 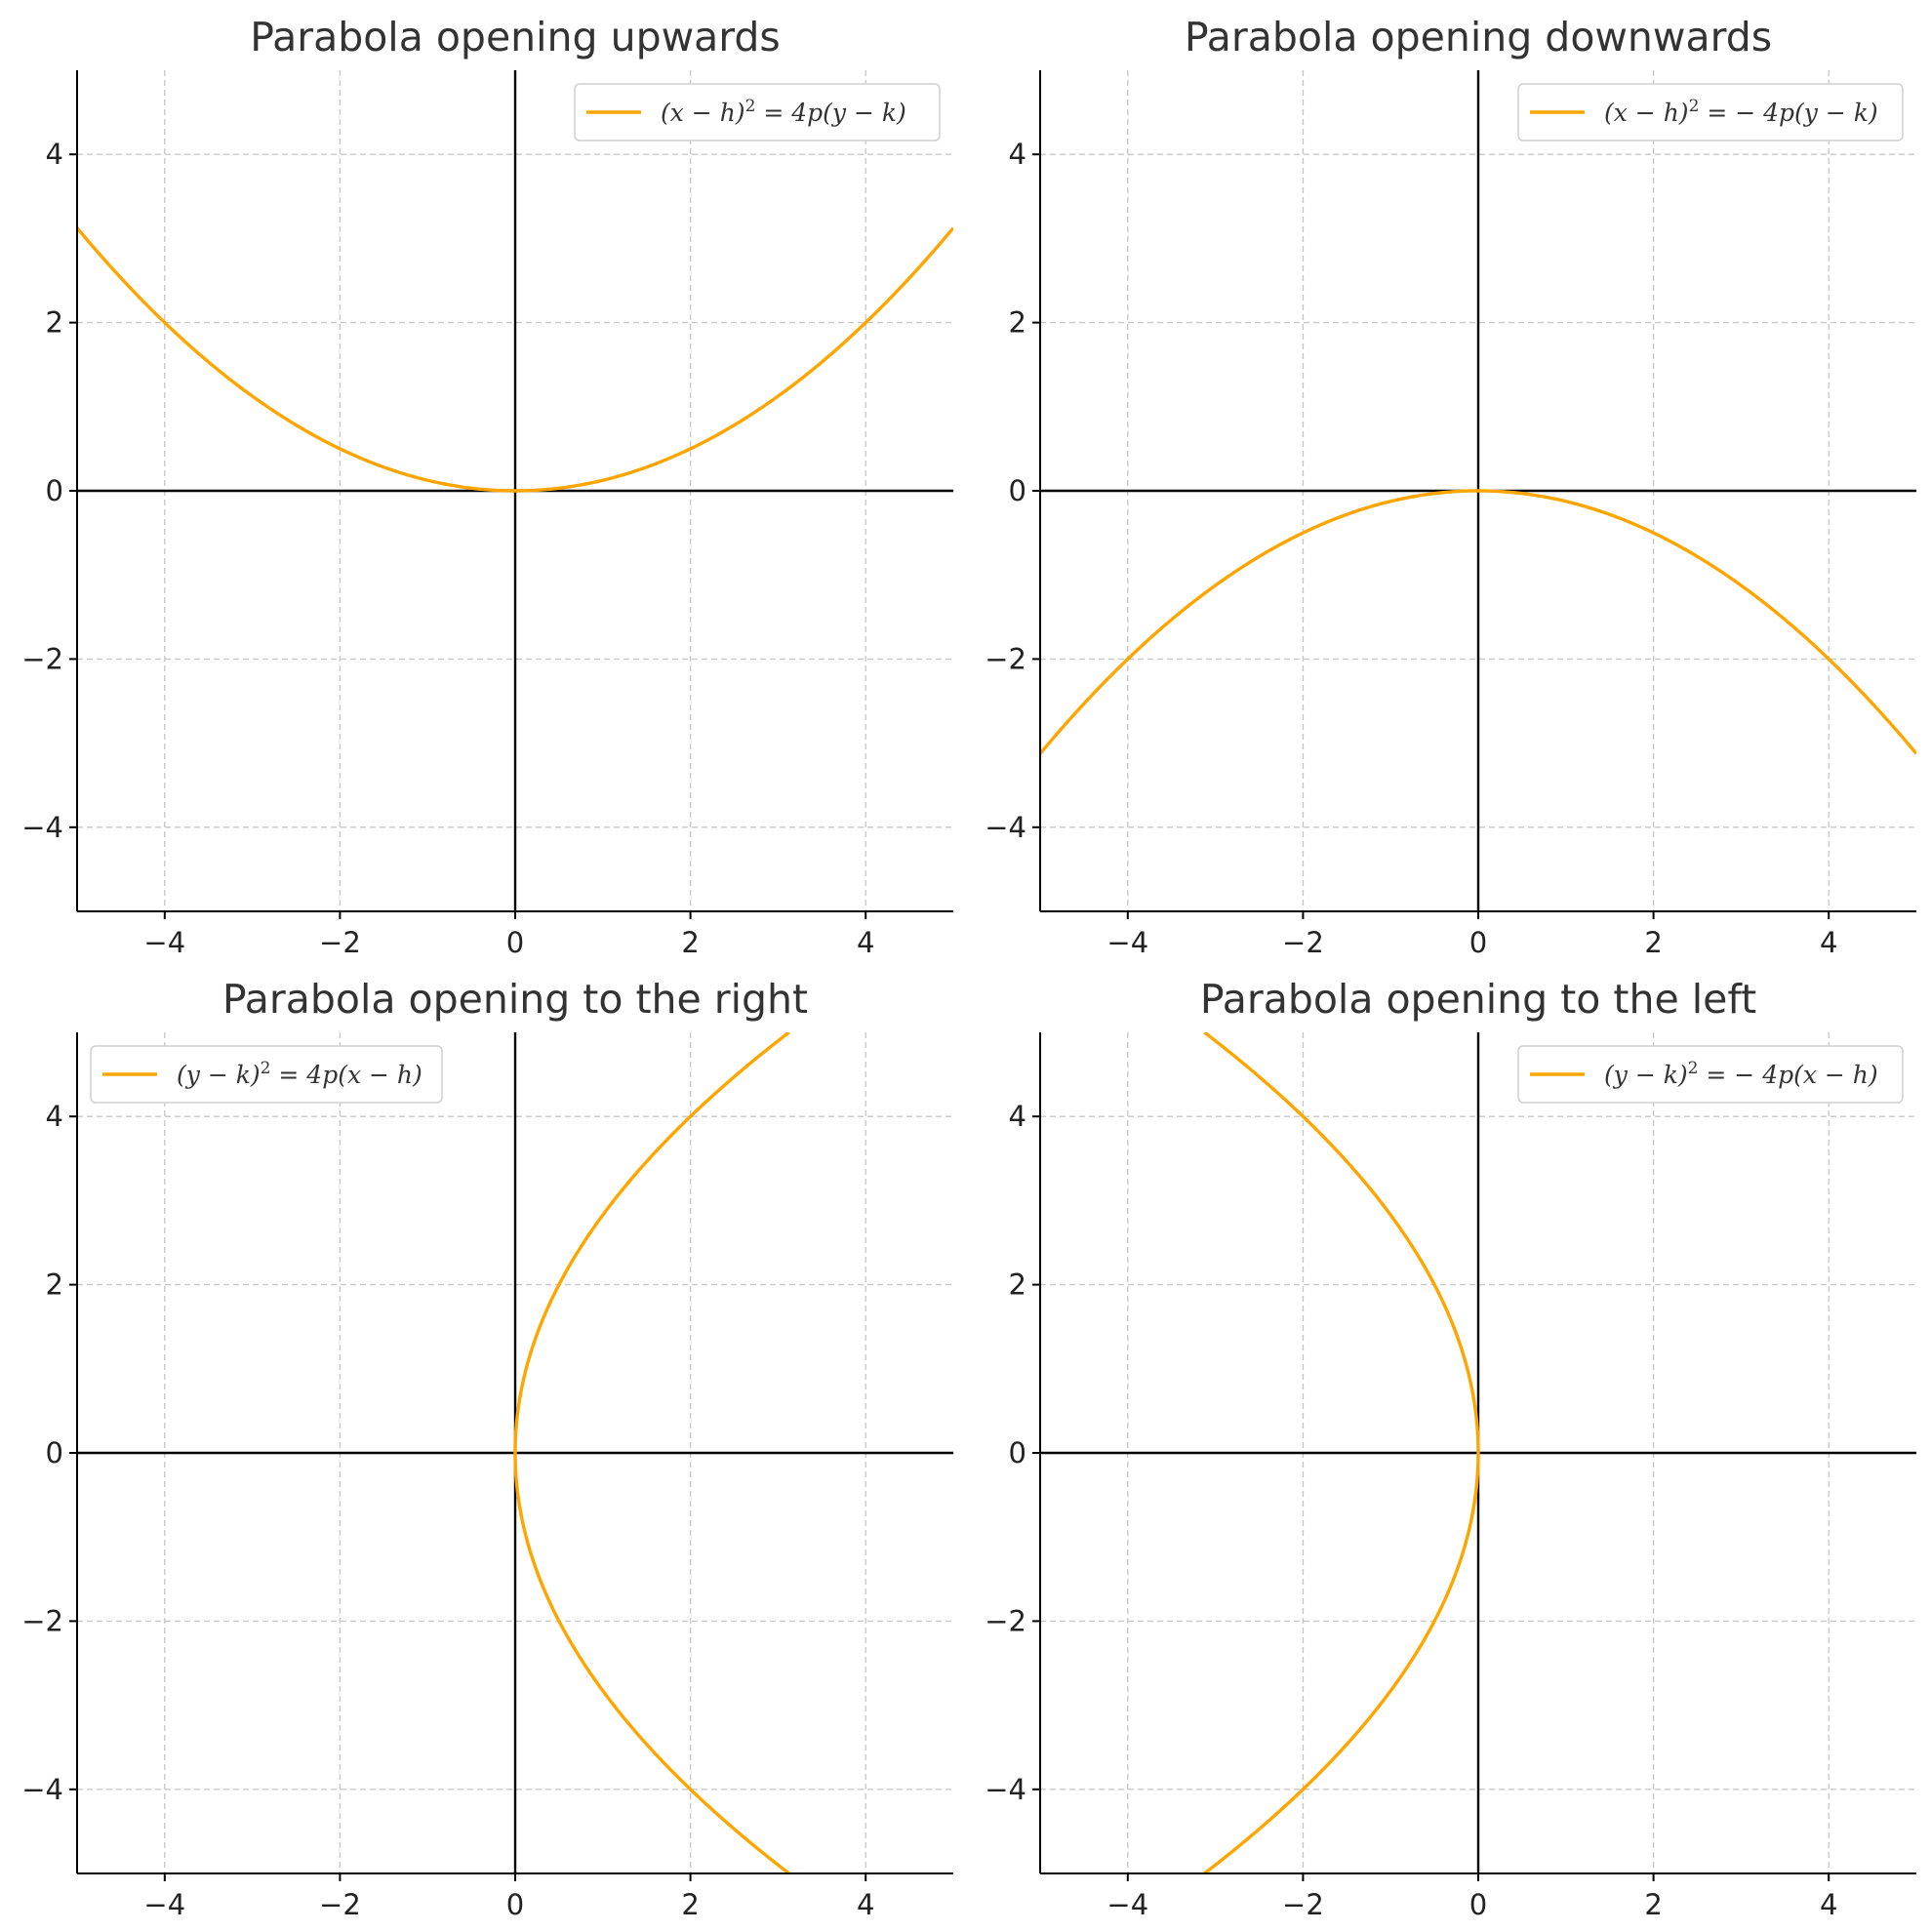 I want to click on chart-title: Parabola opening downwards, so click(x=1478, y=37).